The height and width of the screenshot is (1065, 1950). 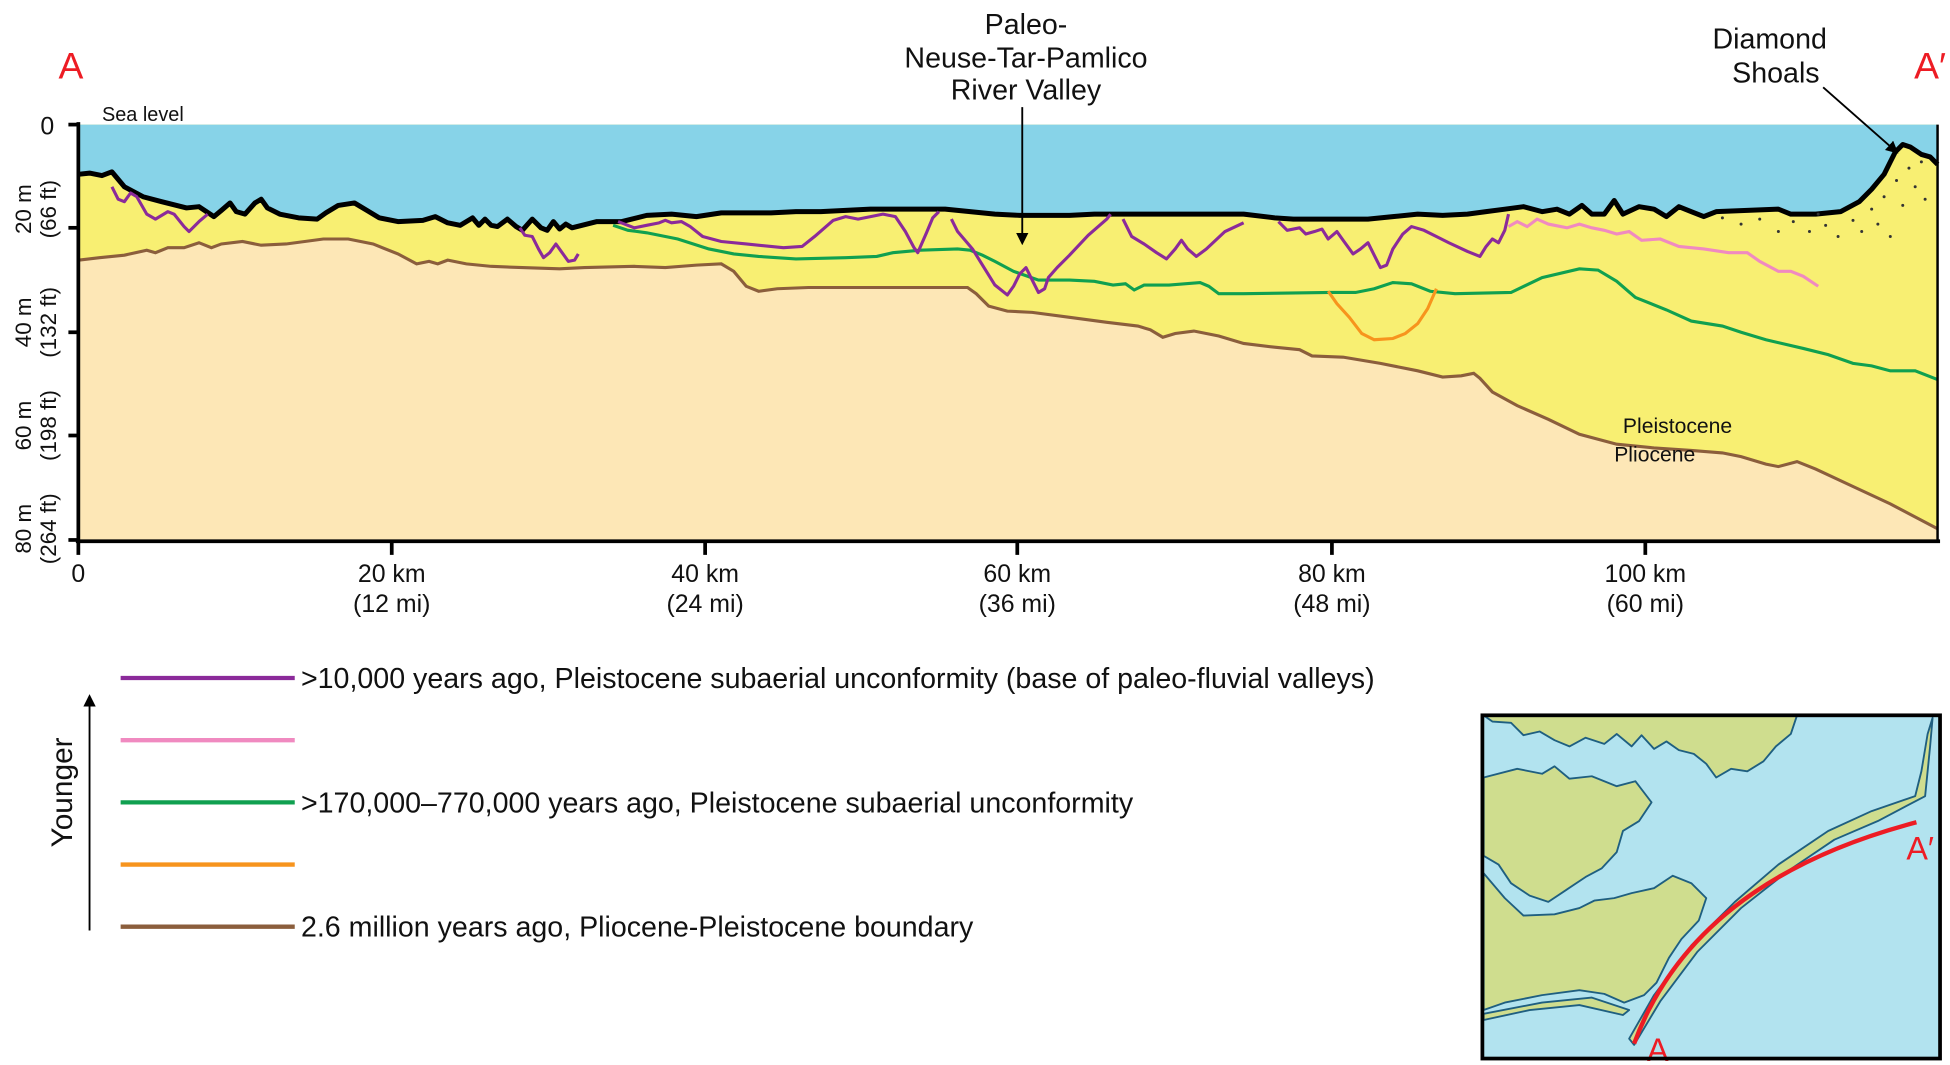 What do you see at coordinates (1567, 834) in the screenshot?
I see `map-land-middle` at bounding box center [1567, 834].